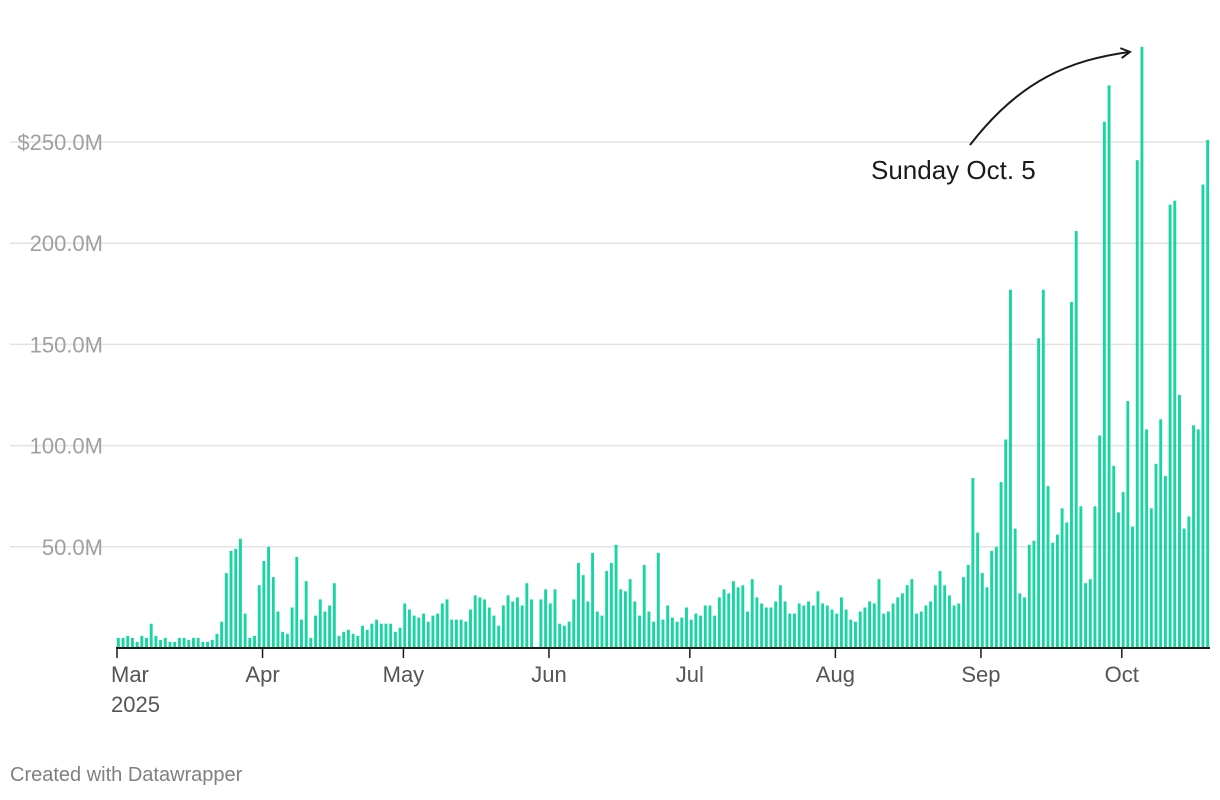  I want to click on annotation-label: Sunday Oct. 5, so click(953, 170).